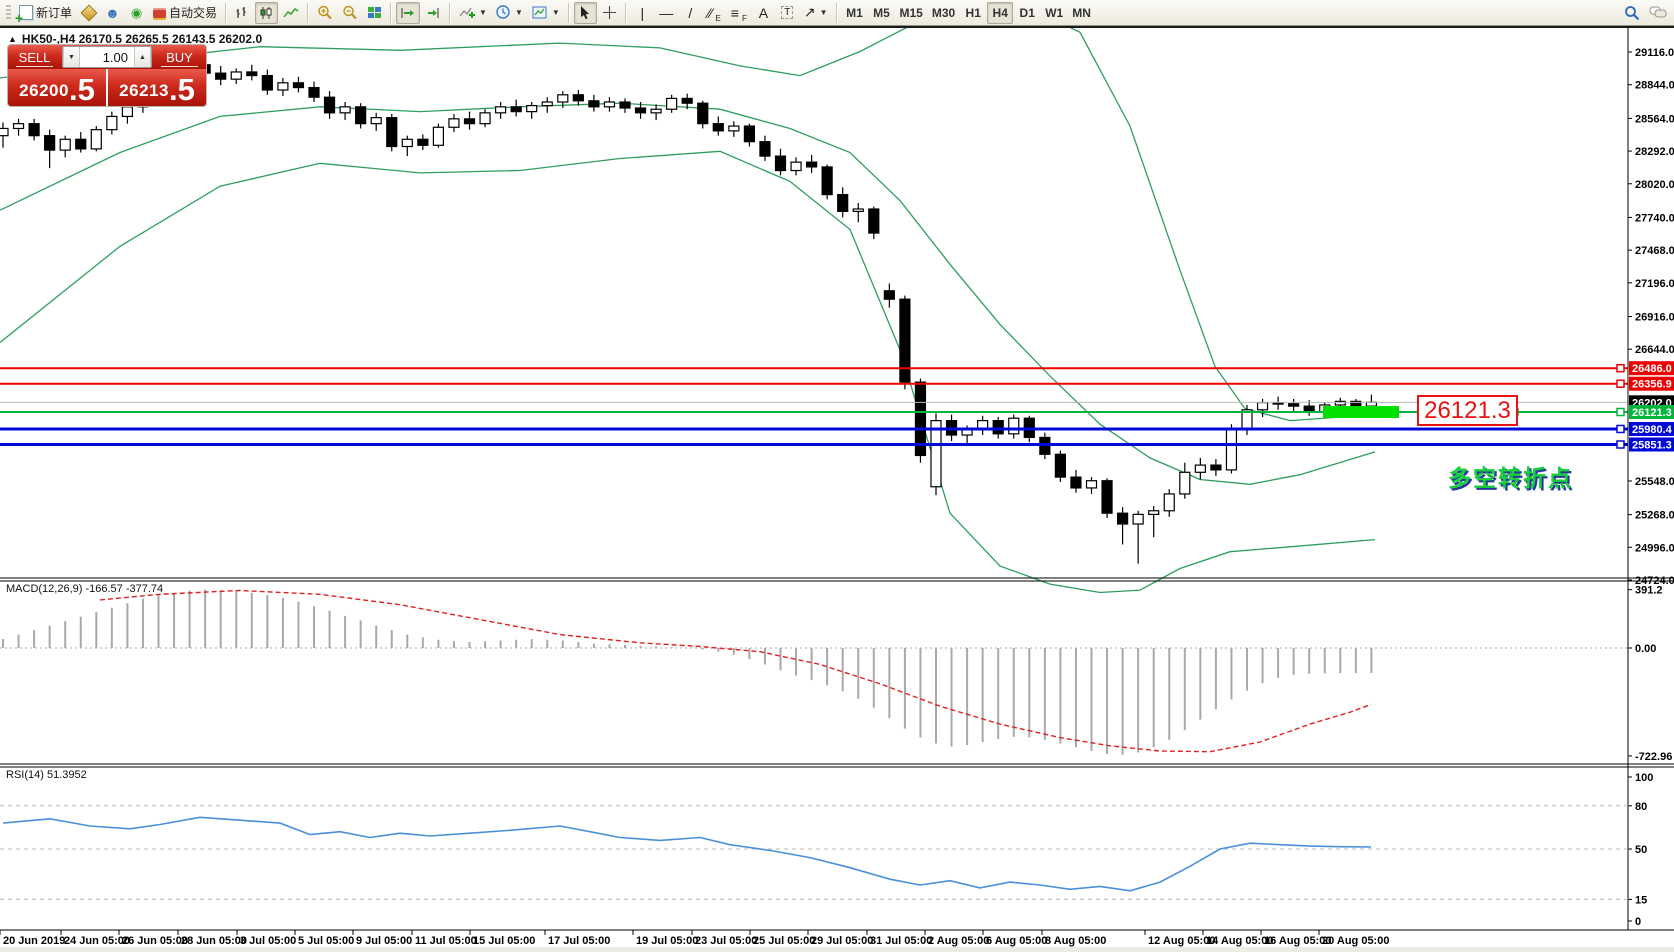 This screenshot has width=1674, height=952. Describe the element at coordinates (555, 12) in the screenshot. I see `dropdown-arrow-icon: ▼` at that location.